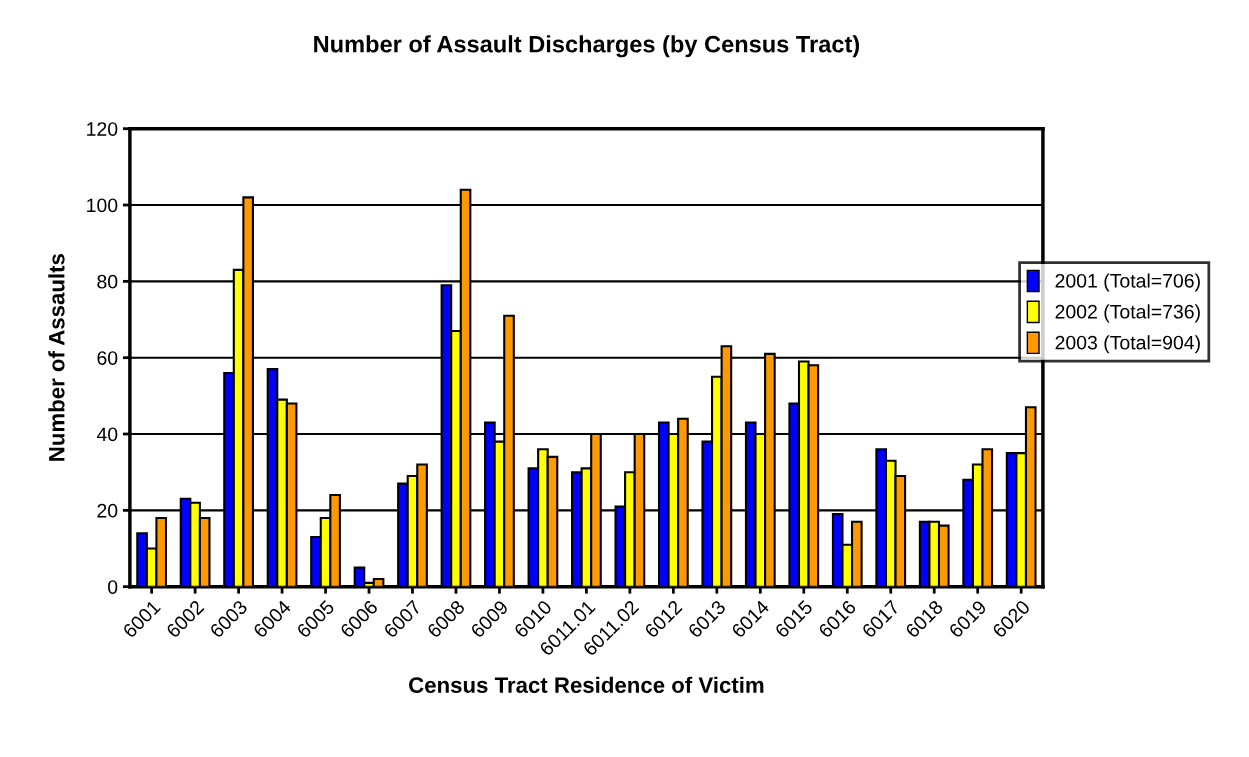 The image size is (1249, 757). Describe the element at coordinates (1127, 313) in the screenshot. I see `legend-label: 2002 (Total=736)` at that location.